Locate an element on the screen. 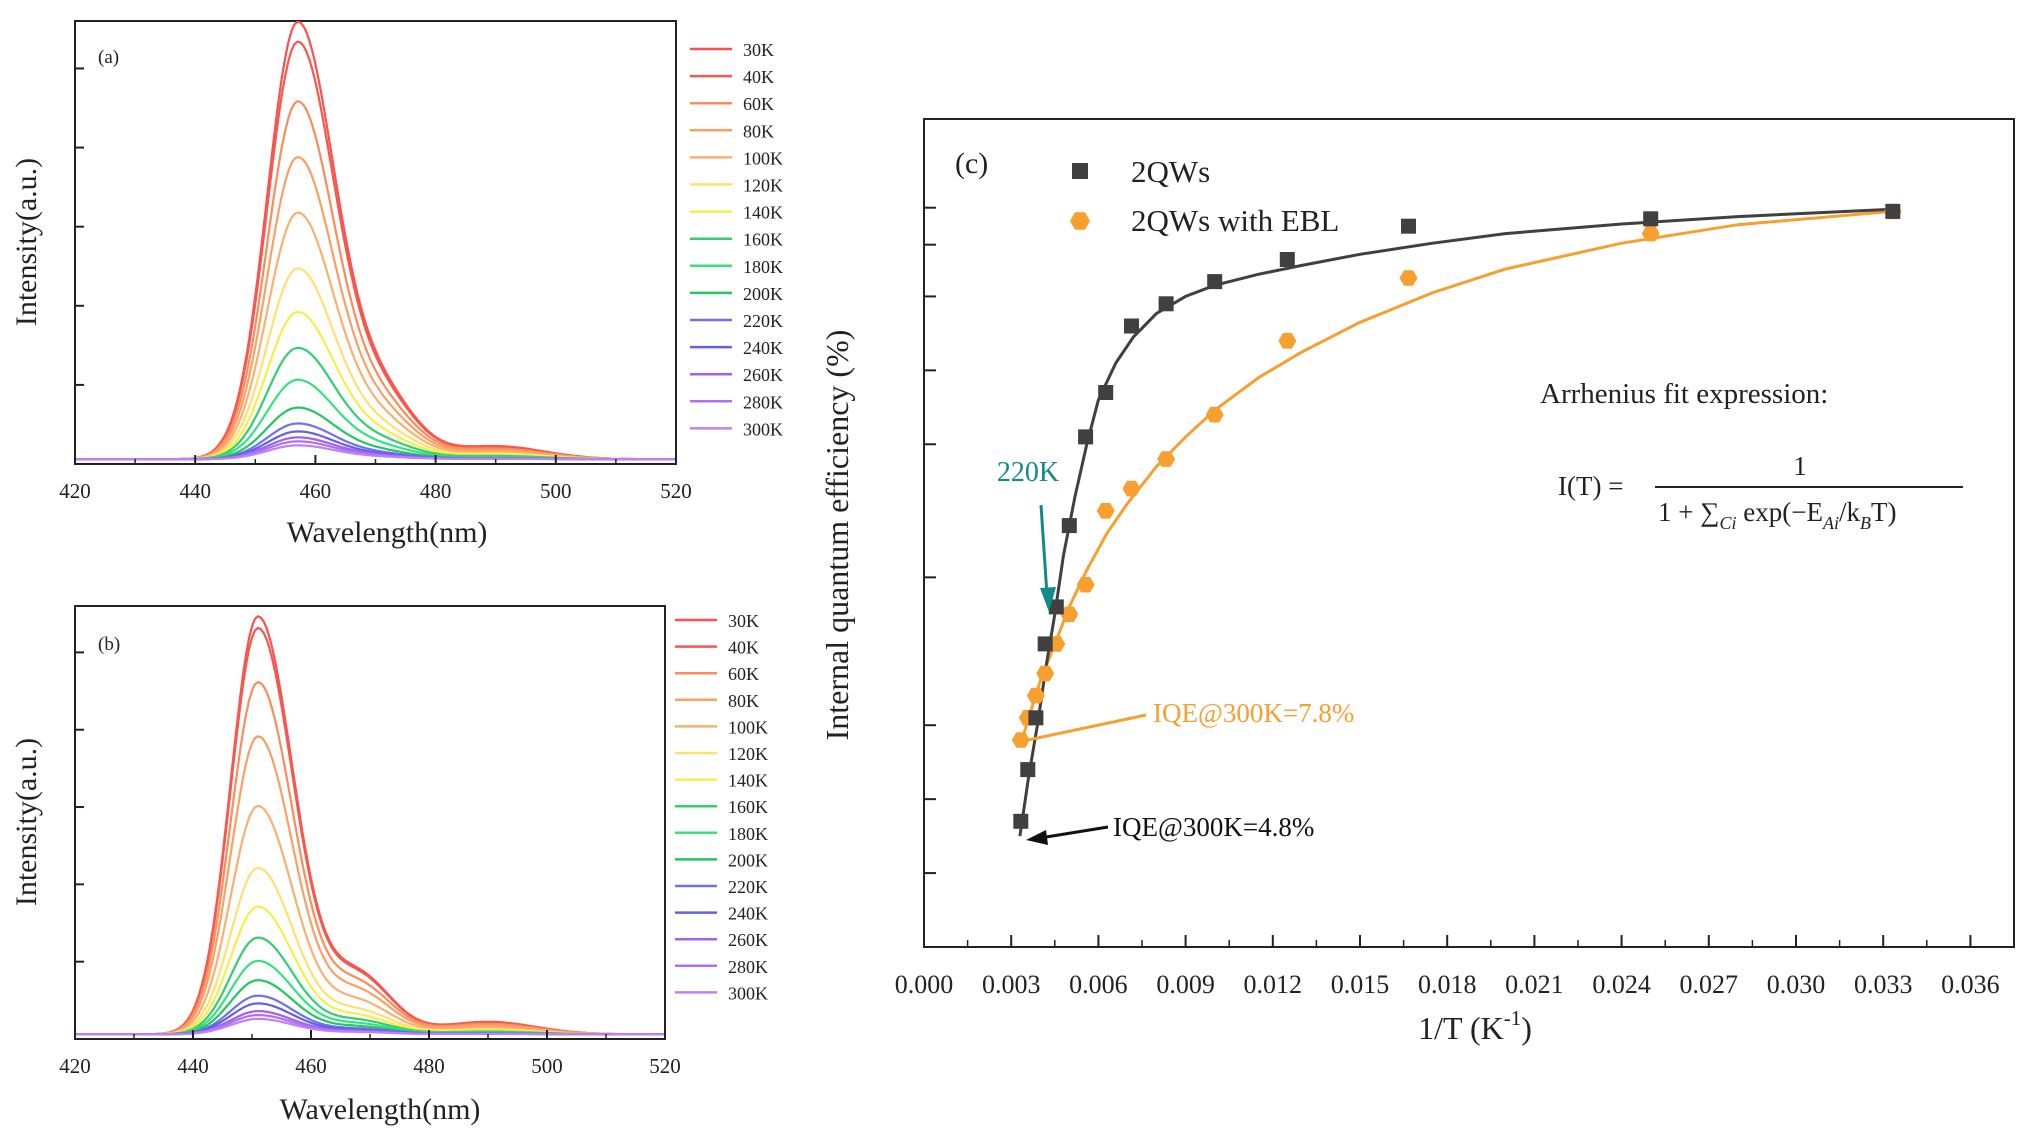 Image resolution: width=2034 pixels, height=1134 pixels. legend-label-240K: 240K is located at coordinates (748, 914).